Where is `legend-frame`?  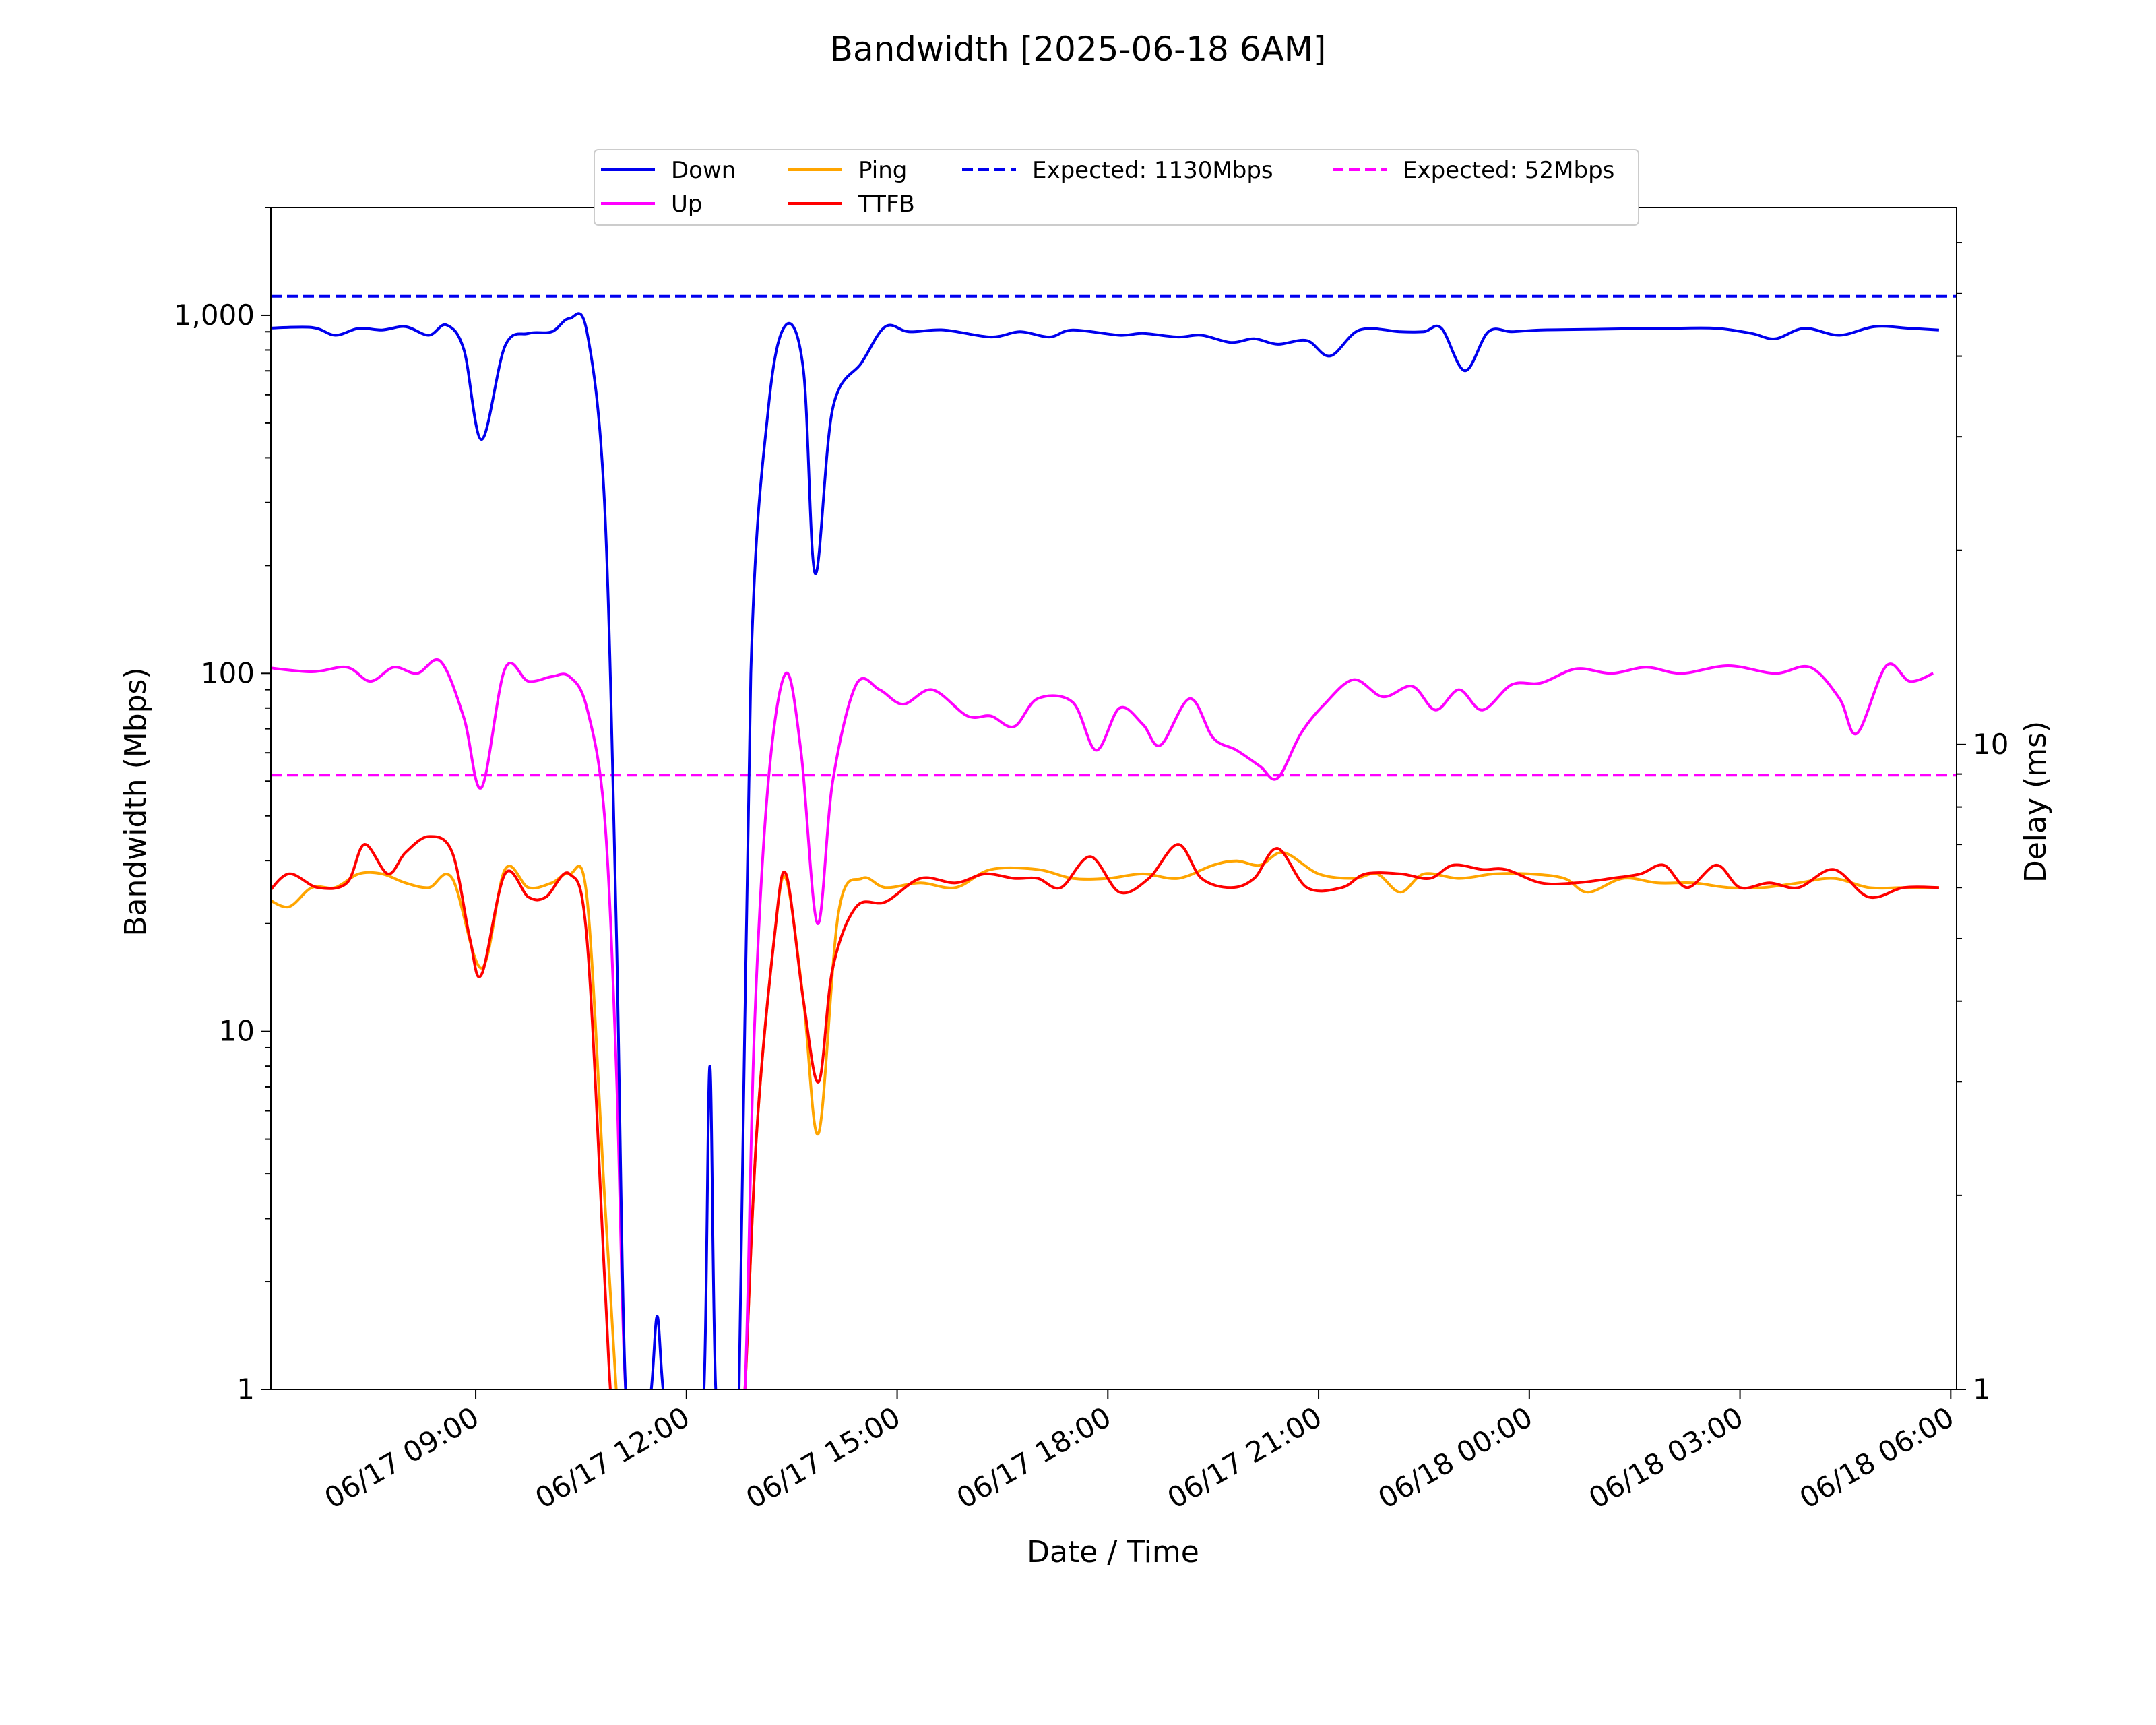
legend-frame is located at coordinates (1116, 187).